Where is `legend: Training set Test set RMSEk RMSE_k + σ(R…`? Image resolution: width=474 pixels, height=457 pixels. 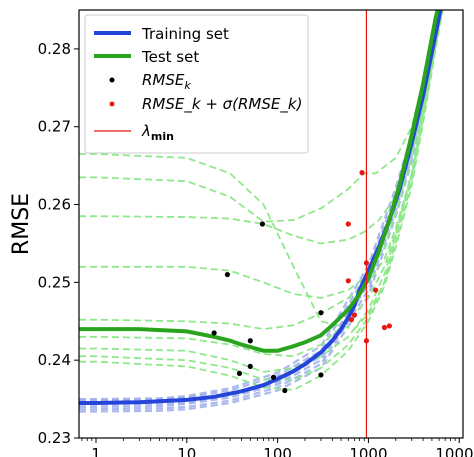
legend: Training set Test set RMSEk RMSE_k + σ(R… is located at coordinates (196, 84).